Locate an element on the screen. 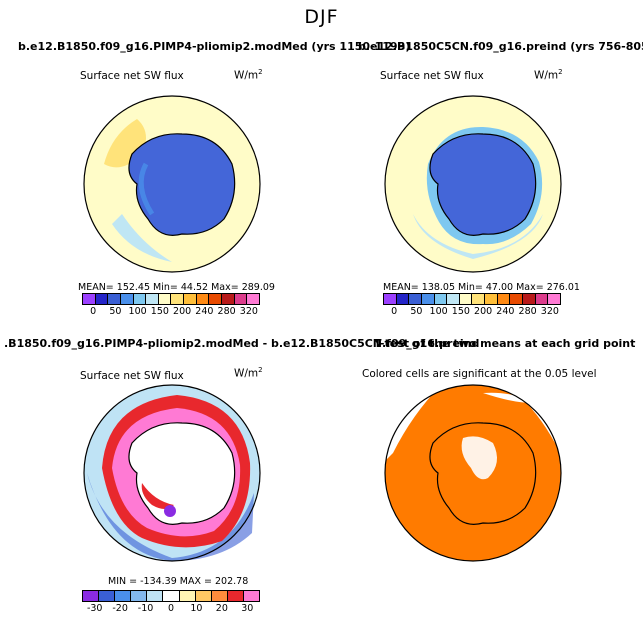 This screenshot has height=618, width=643. colorbar-top-left is located at coordinates (171, 299).